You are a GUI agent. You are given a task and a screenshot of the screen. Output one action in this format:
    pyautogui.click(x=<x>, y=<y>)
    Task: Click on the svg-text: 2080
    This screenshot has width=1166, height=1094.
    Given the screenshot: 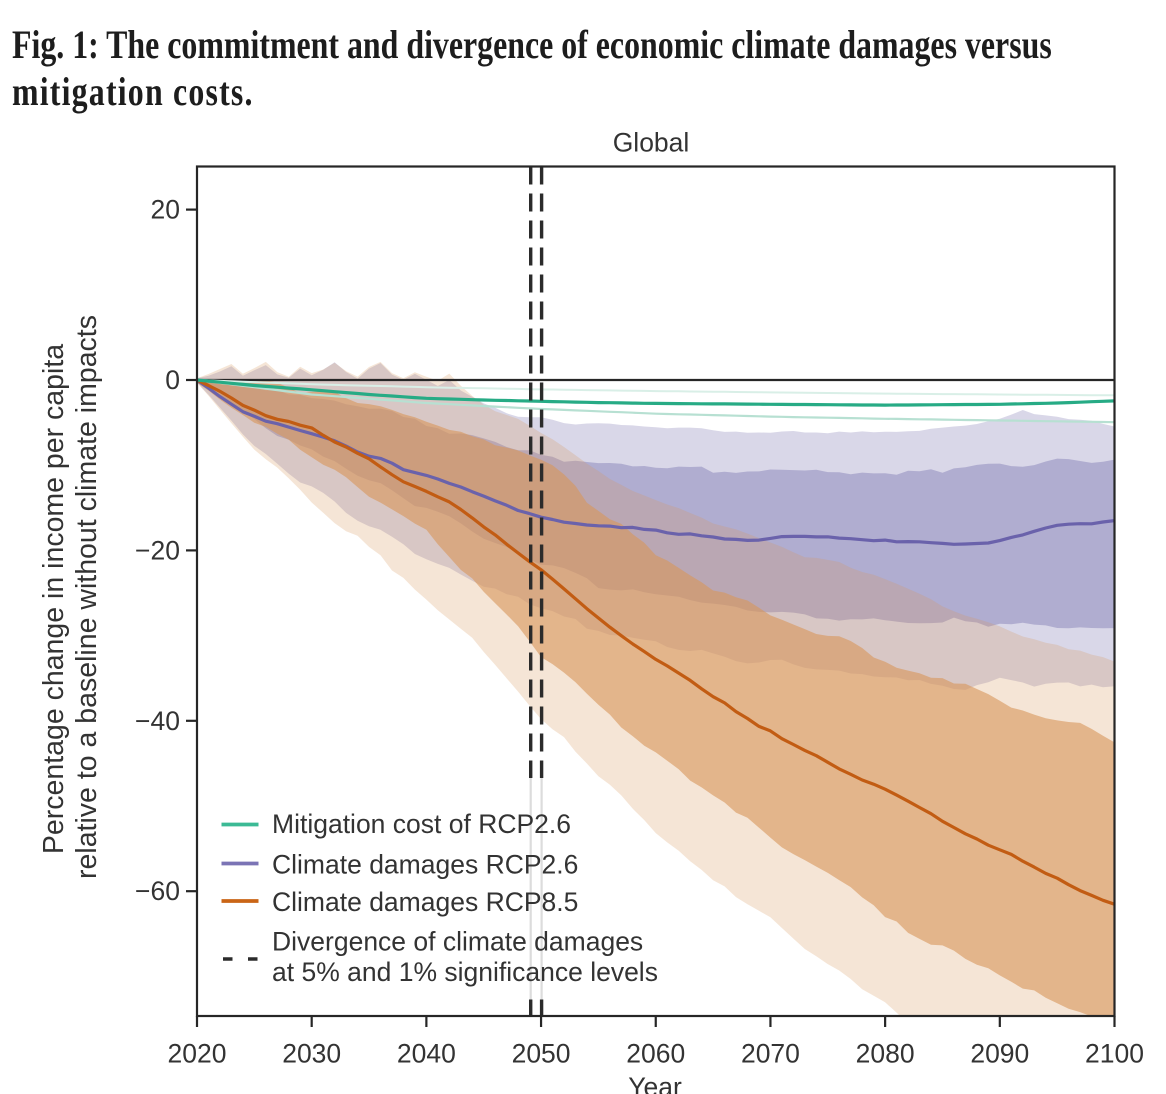 What is the action you would take?
    pyautogui.click(x=885, y=1054)
    